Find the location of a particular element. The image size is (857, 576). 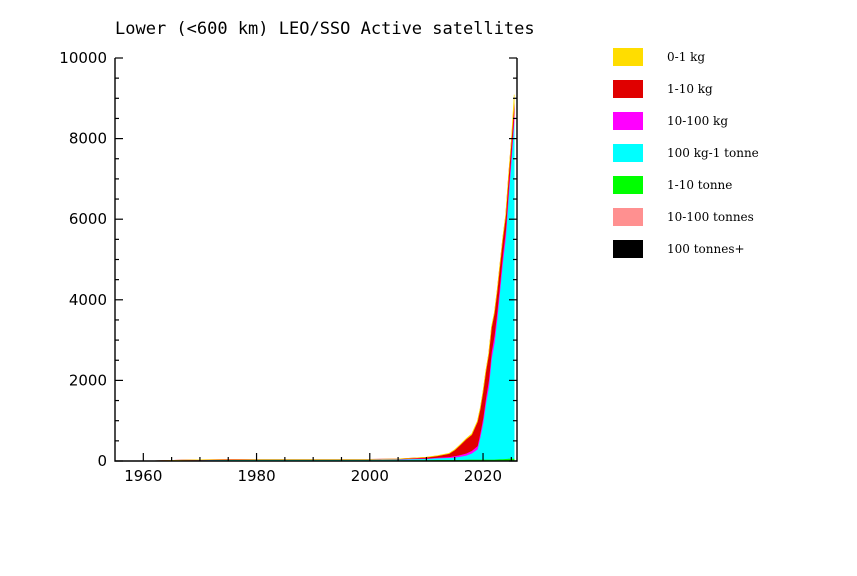

legend-swatch-10-100-kg is located at coordinates (628, 121).